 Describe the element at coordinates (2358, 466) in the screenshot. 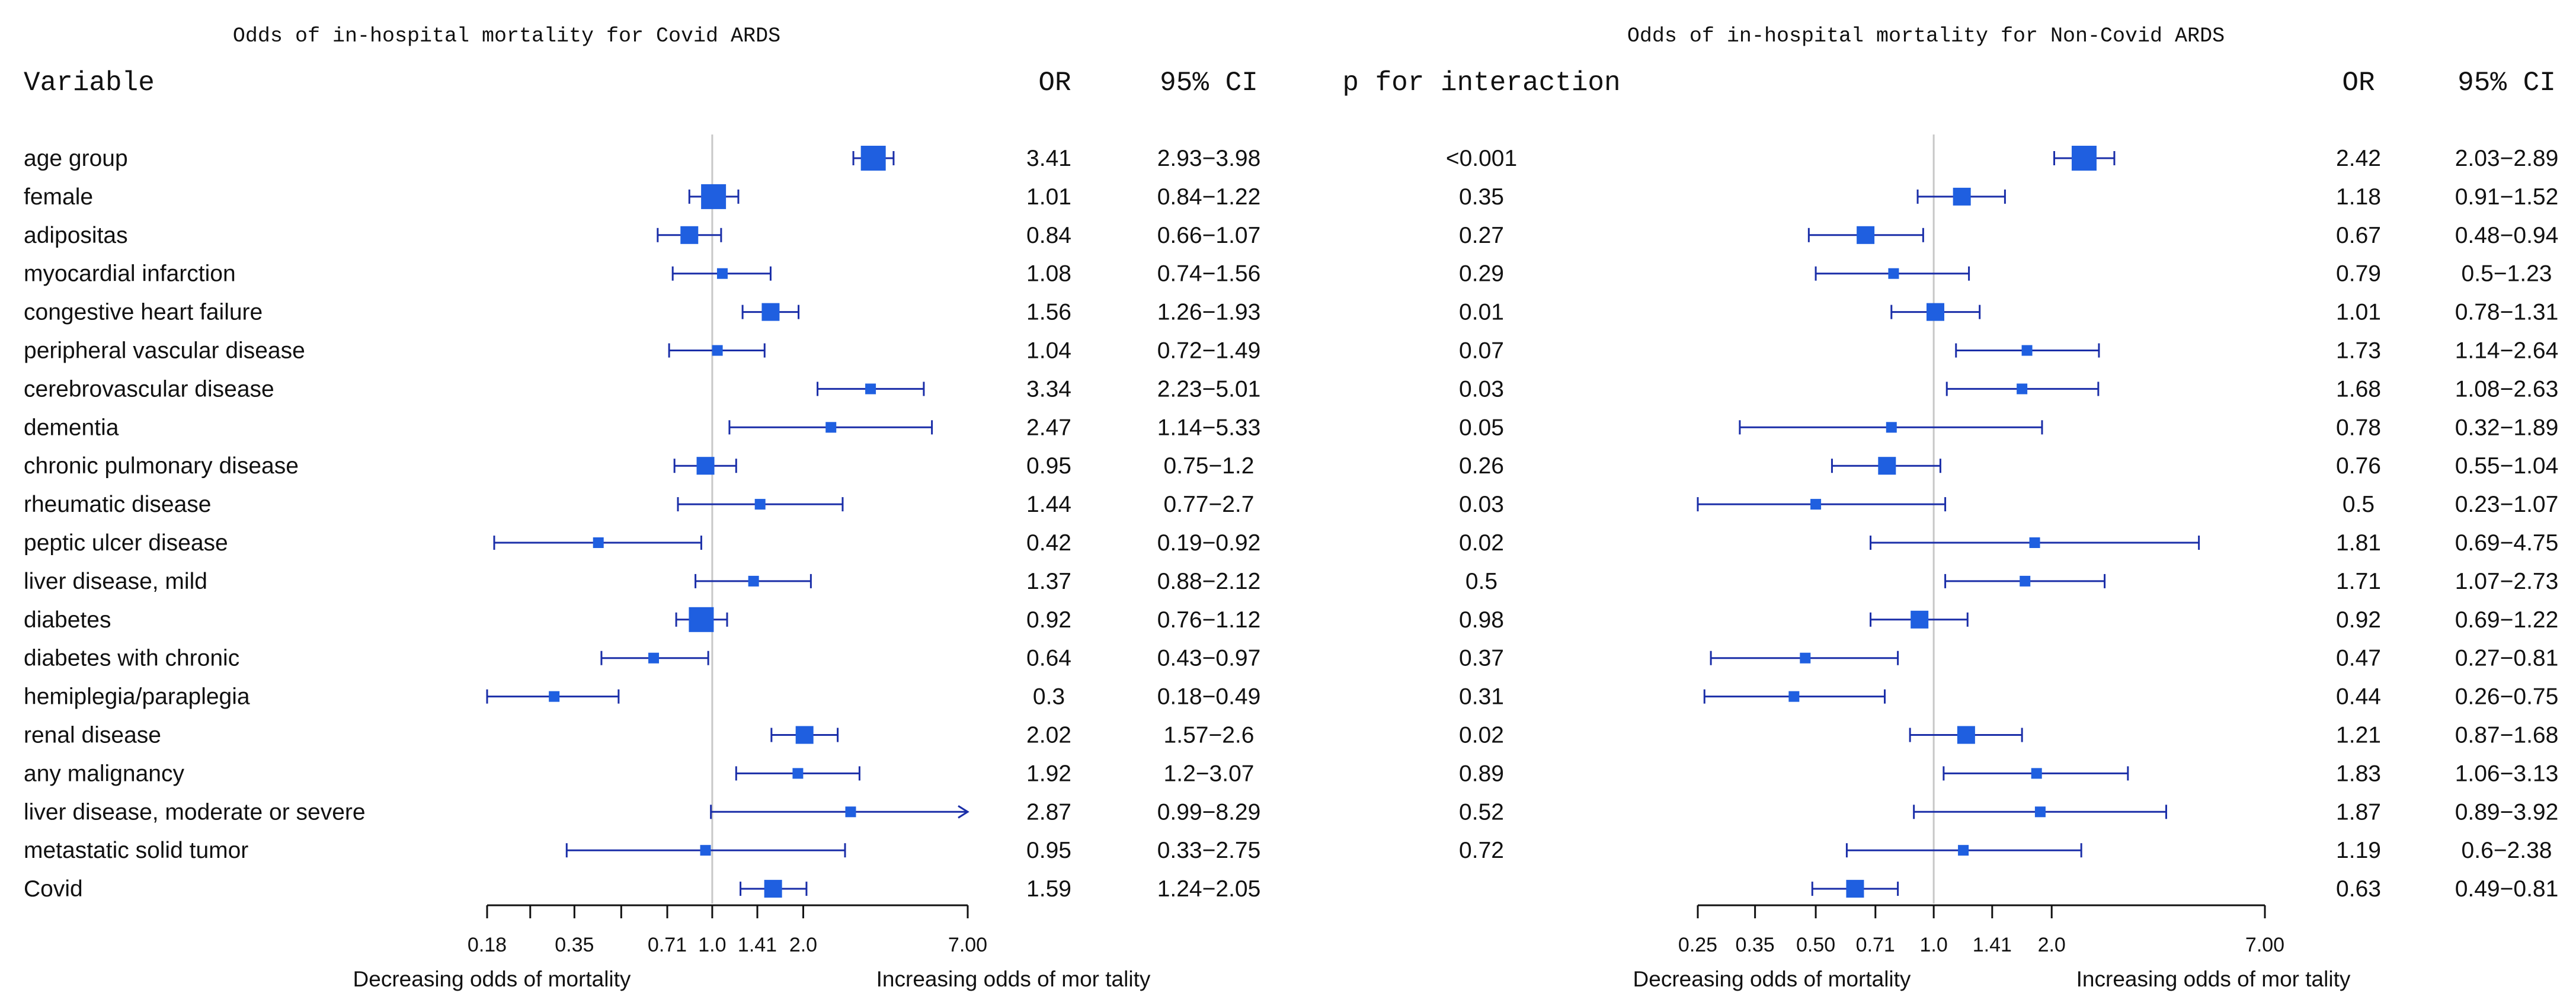

I see `or-value: 0.76` at that location.